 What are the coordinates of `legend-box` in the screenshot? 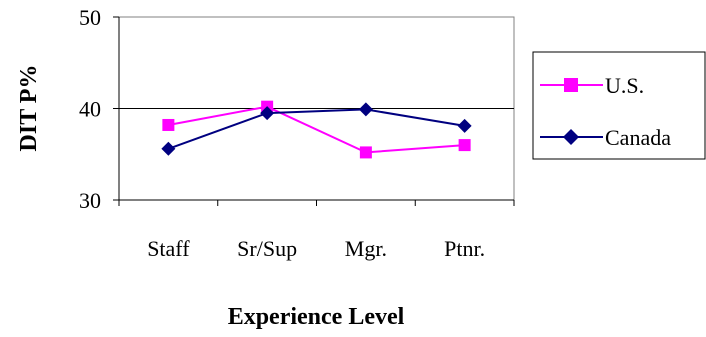 It's located at (619, 105).